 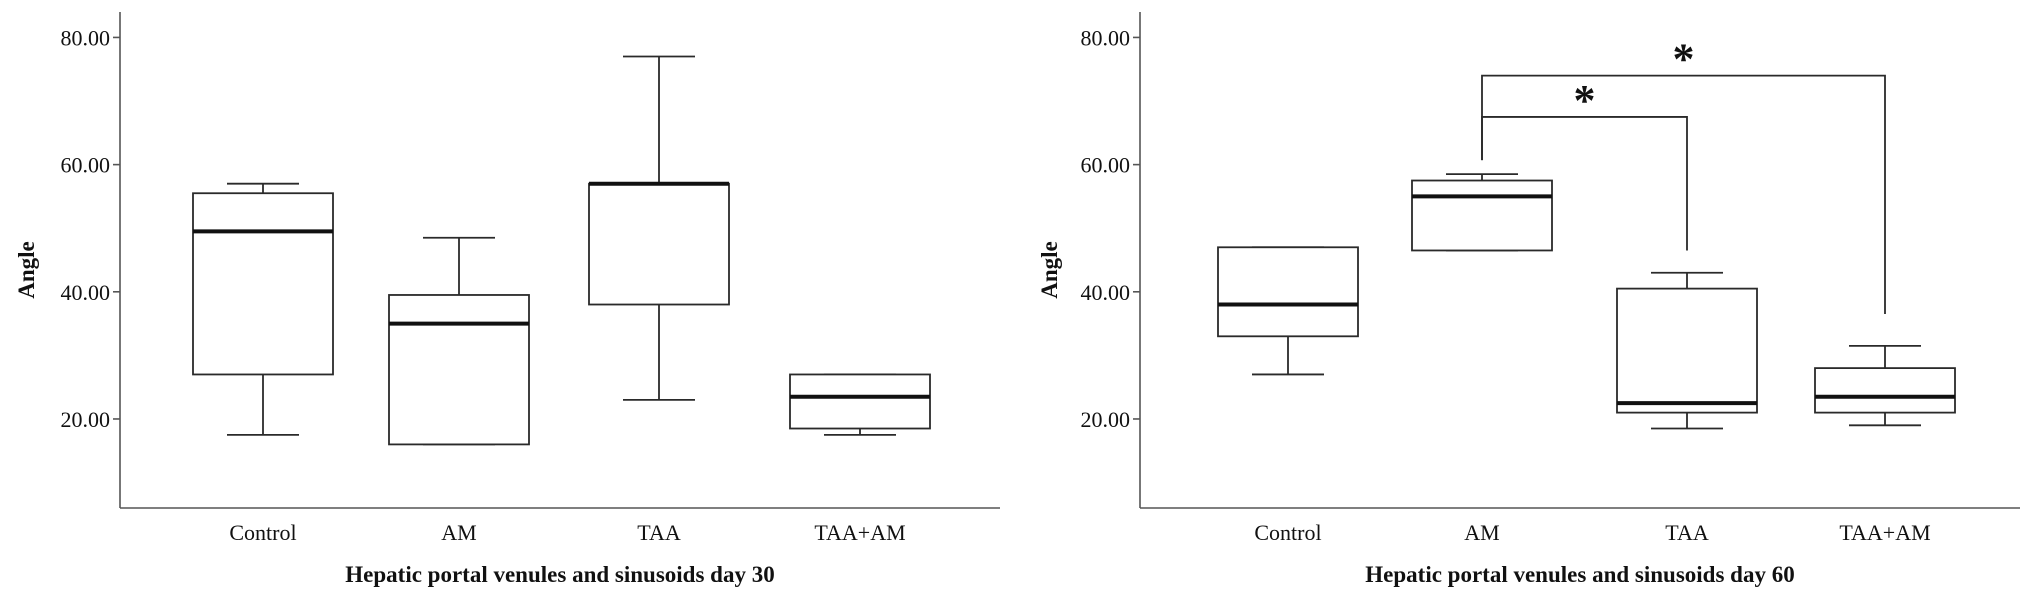 I want to click on significance-bracket: *, so click(x=1683, y=175).